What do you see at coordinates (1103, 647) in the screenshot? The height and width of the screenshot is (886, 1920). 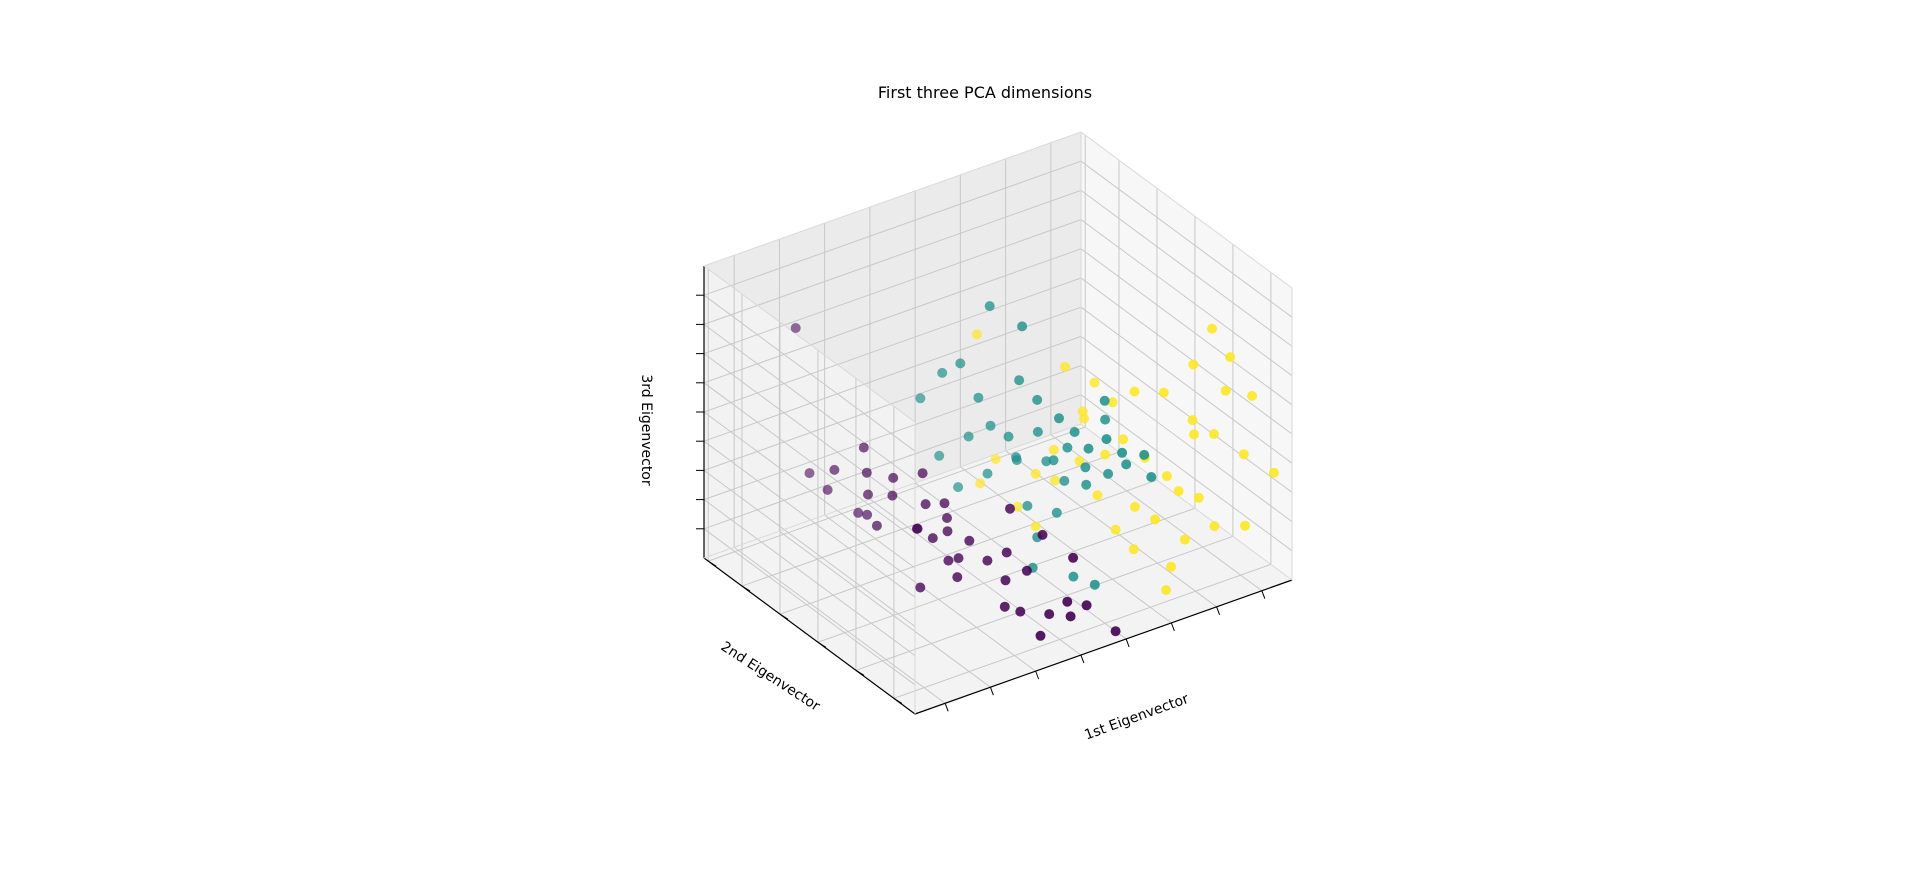 I see `x-axis-line` at bounding box center [1103, 647].